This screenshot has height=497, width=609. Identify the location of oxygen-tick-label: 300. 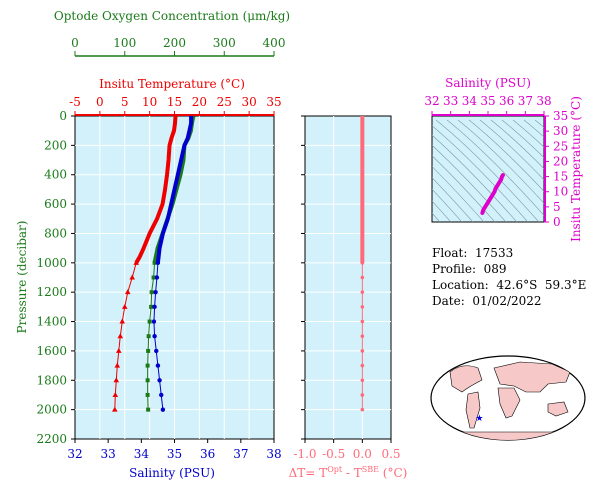
(224, 43).